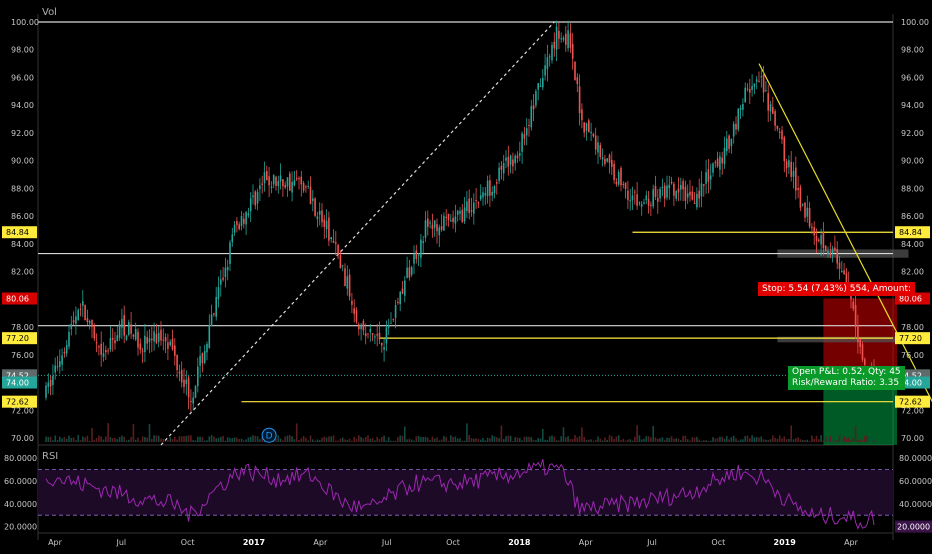 Image resolution: width=932 pixels, height=554 pixels. What do you see at coordinates (22, 105) in the screenshot?
I see `price-tick-left: 94.00` at bounding box center [22, 105].